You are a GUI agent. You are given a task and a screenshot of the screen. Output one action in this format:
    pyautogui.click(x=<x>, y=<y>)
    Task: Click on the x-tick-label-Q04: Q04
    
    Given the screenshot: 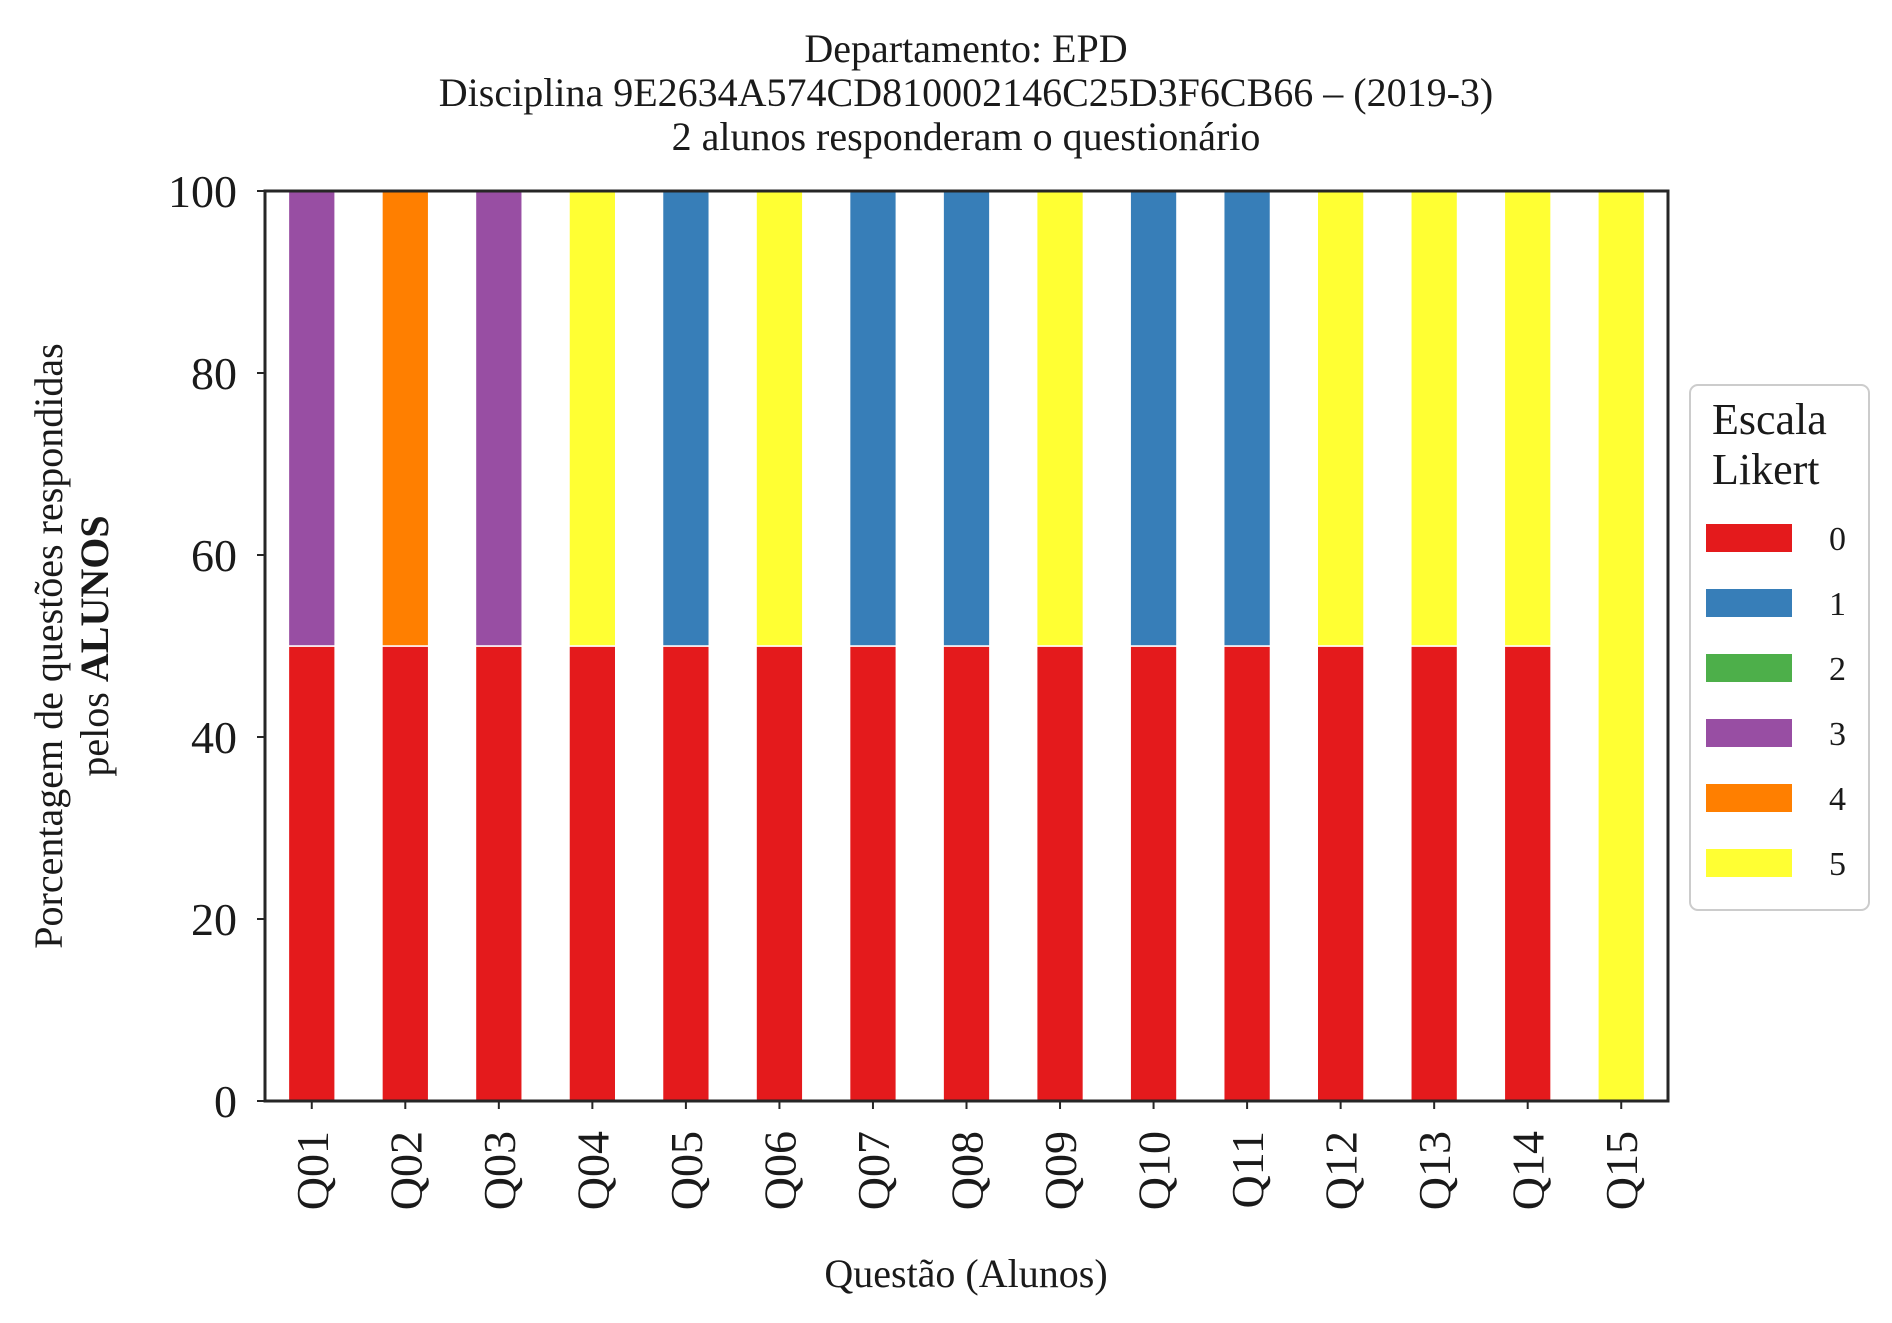 What is the action you would take?
    pyautogui.click(x=592, y=1170)
    